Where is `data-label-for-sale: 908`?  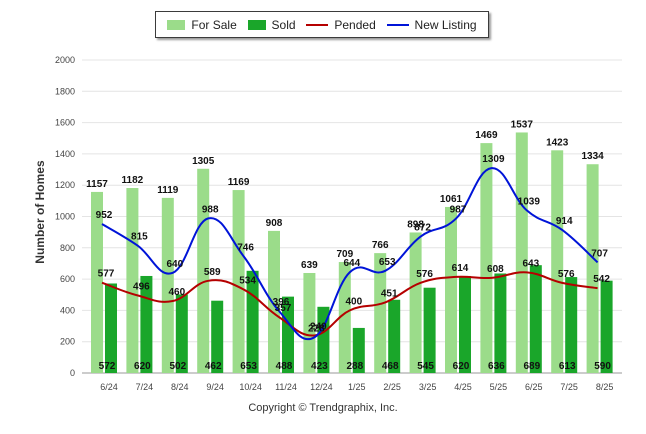 data-label-for-sale: 908 is located at coordinates (274, 223).